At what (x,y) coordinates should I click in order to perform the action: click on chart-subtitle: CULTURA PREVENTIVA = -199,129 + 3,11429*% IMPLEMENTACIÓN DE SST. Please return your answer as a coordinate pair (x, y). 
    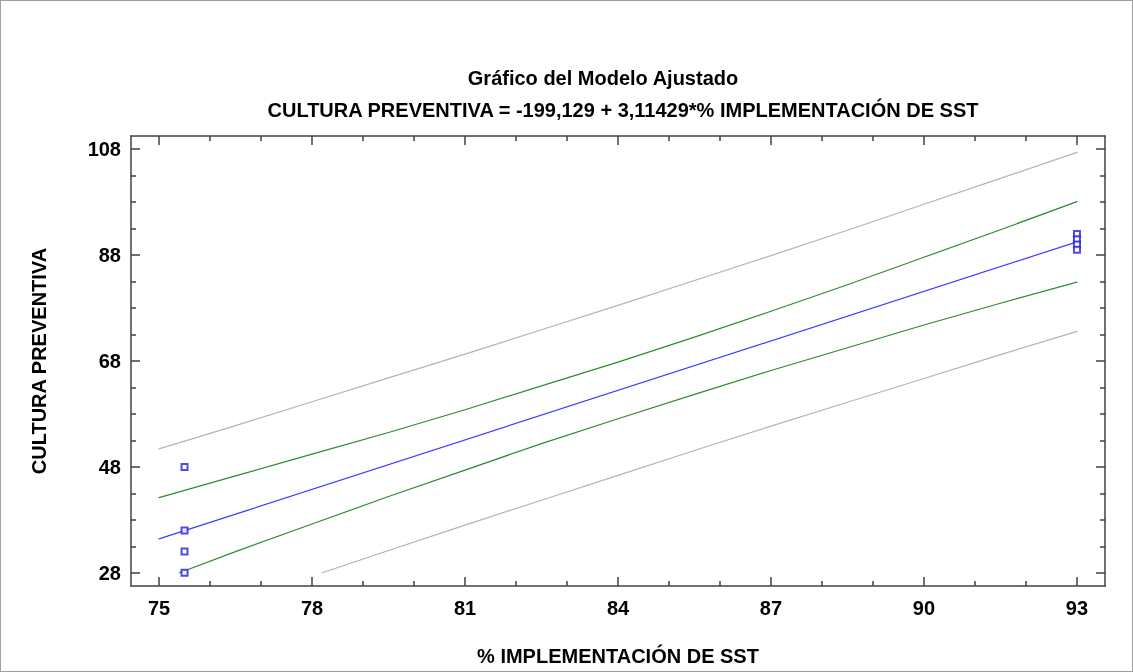
    Looking at the image, I should click on (623, 109).